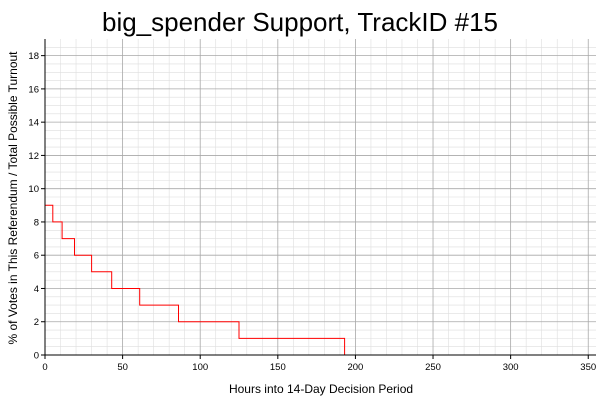 The image size is (600, 400). Describe the element at coordinates (33, 123) in the screenshot. I see `y-tick-label: 14` at that location.